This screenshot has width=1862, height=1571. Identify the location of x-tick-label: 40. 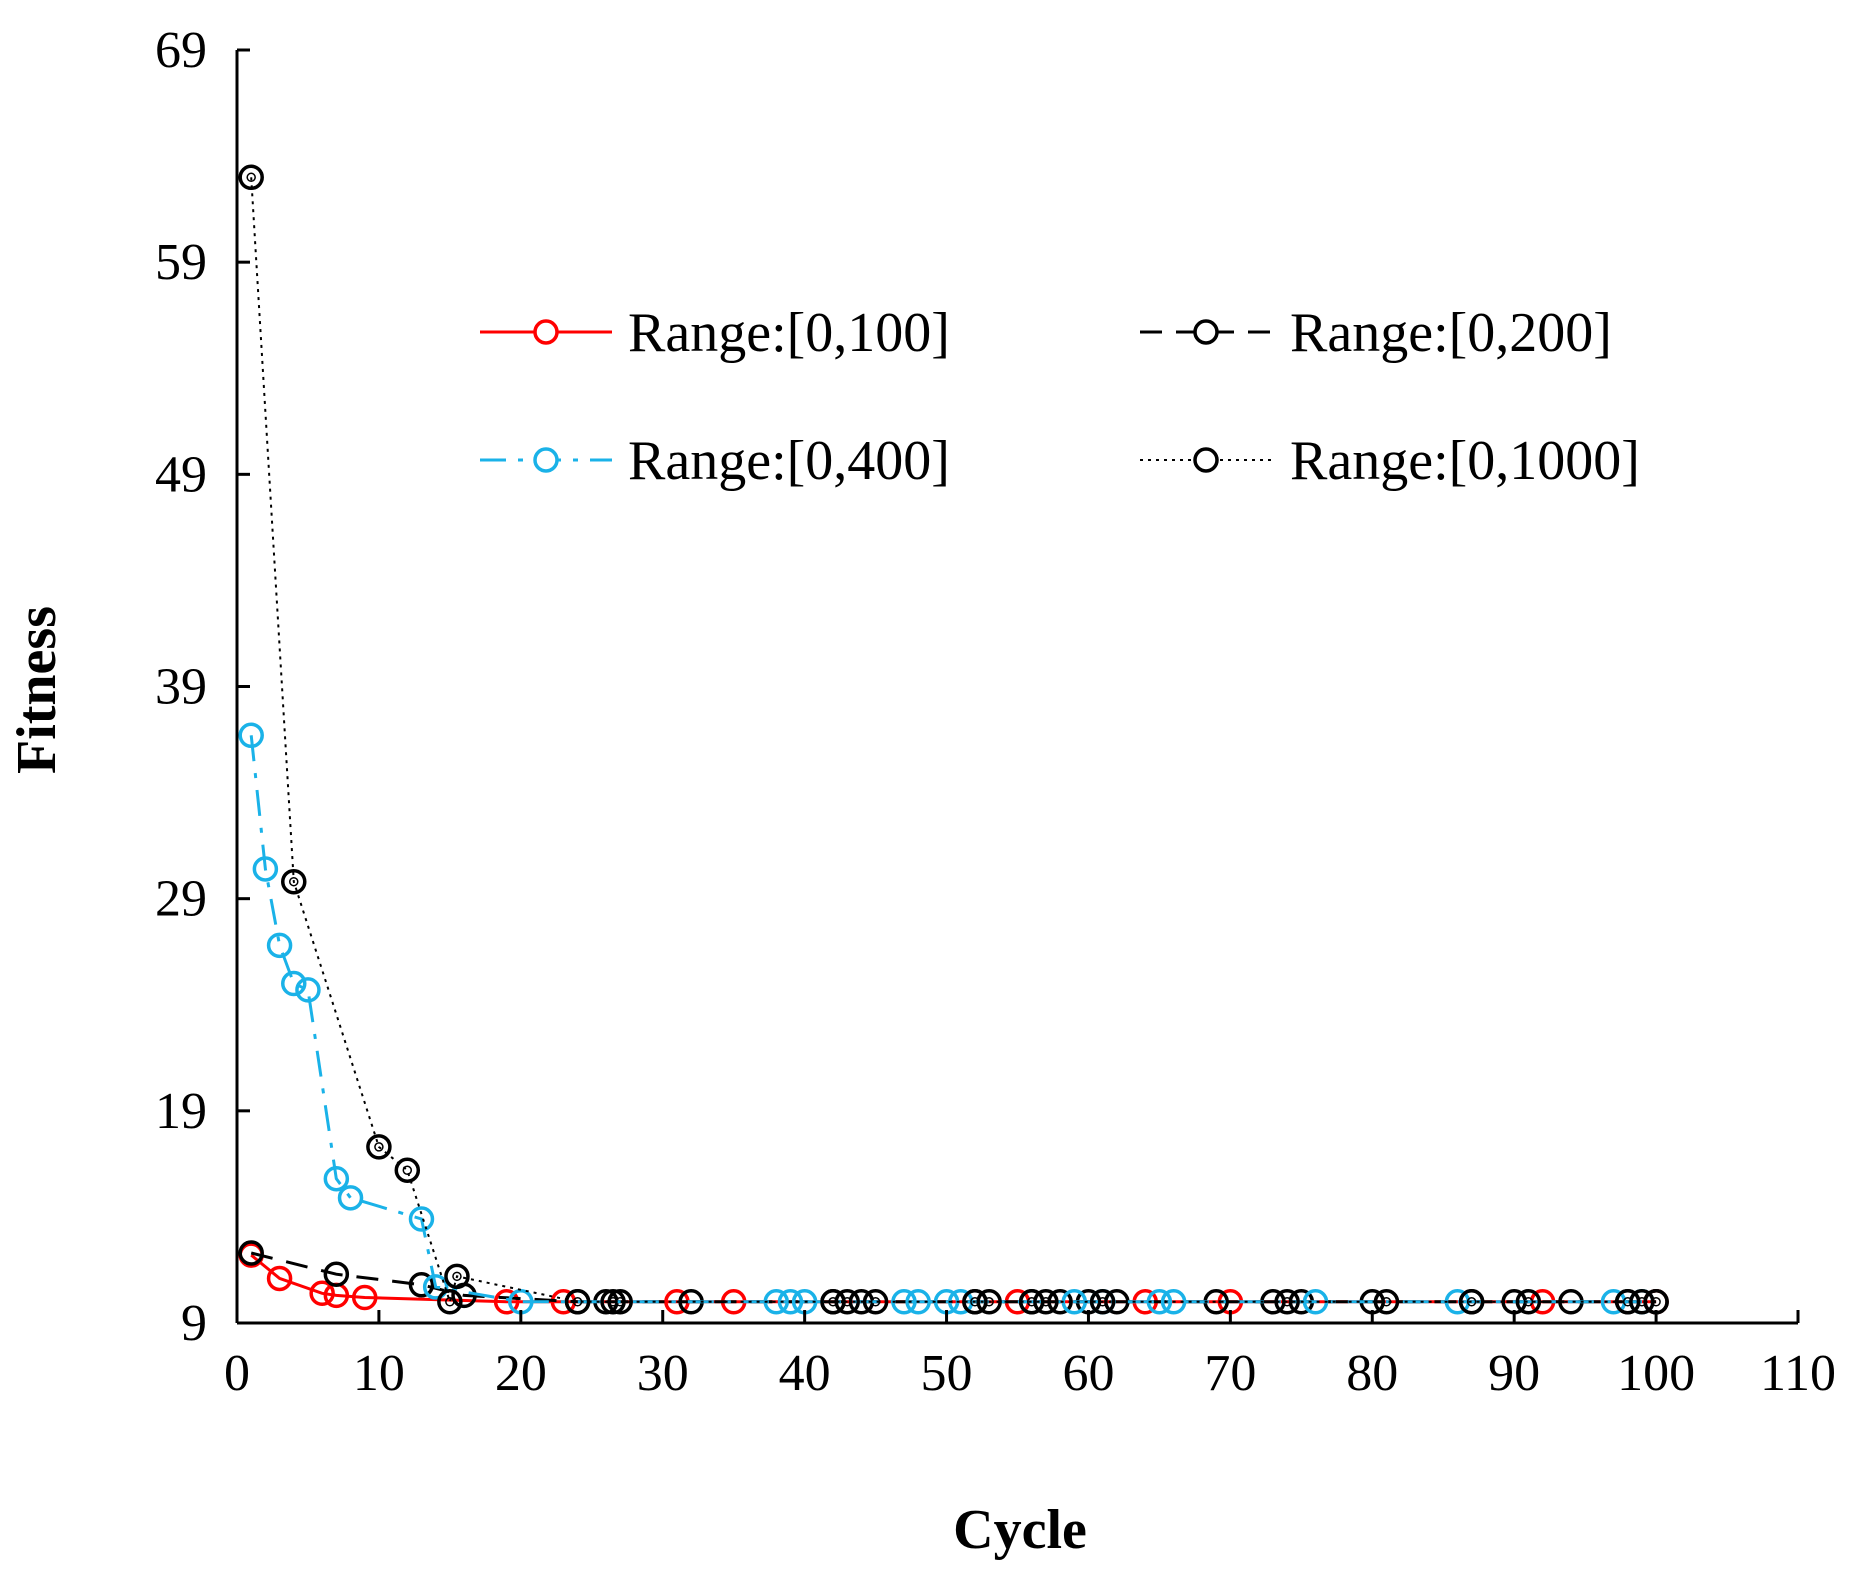
(805, 1373).